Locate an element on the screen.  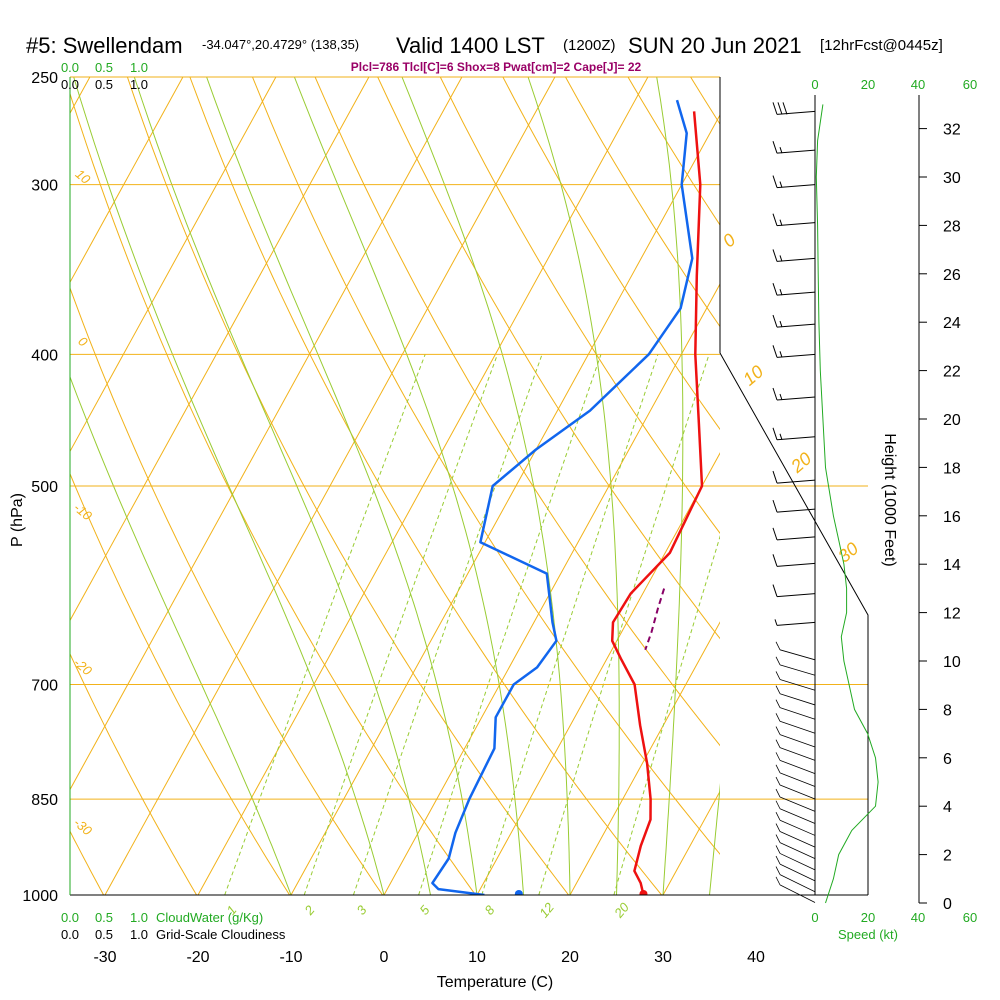
cloudwater-bottom-tick: 0.0 is located at coordinates (70, 917).